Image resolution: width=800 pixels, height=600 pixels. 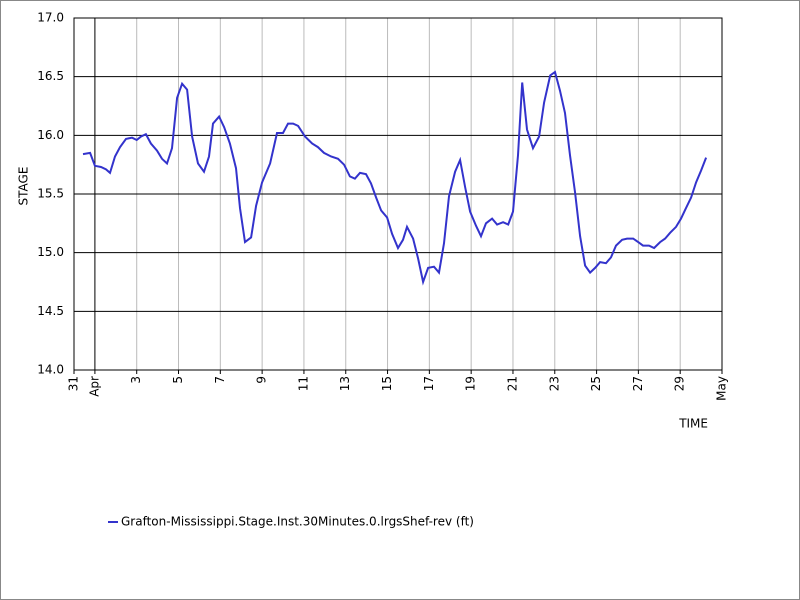 I want to click on x-tick-label: 17, so click(x=429, y=383).